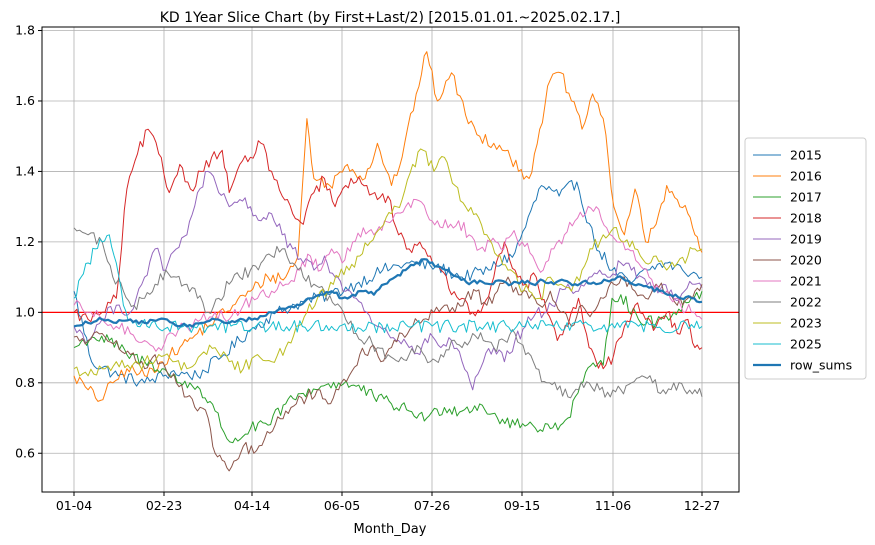 Image resolution: width=875 pixels, height=545 pixels. What do you see at coordinates (25, 100) in the screenshot?
I see `y-tick-label: 1.6` at bounding box center [25, 100].